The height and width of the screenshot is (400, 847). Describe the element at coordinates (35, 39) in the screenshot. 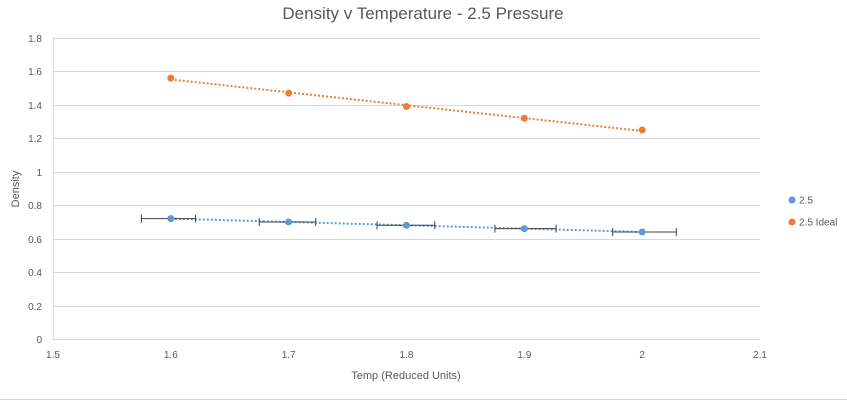

I see `y-tick-label: 1.8` at that location.